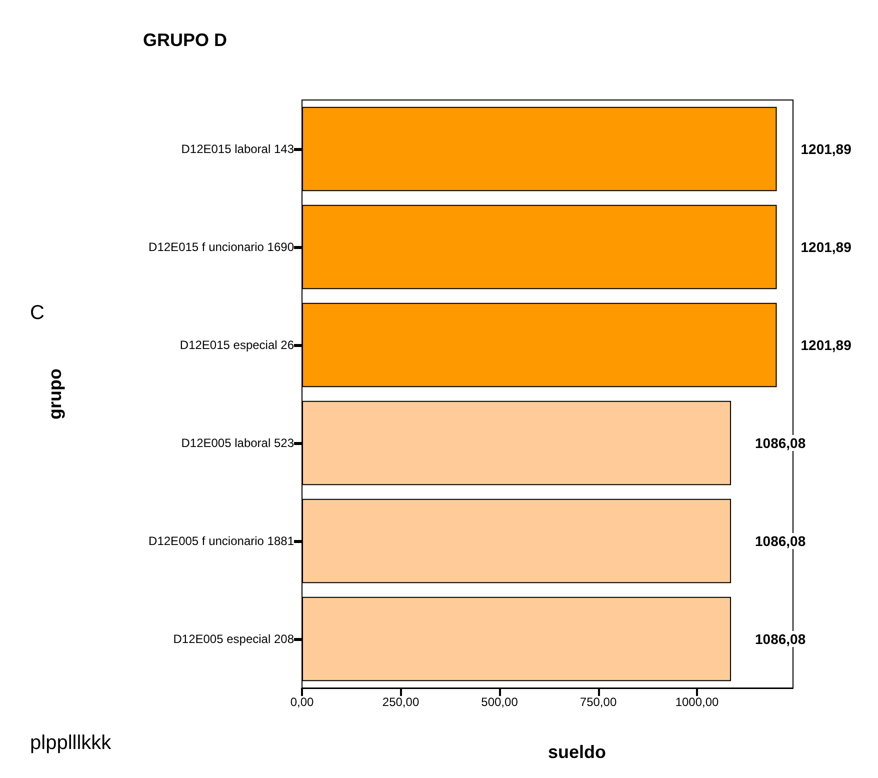  I want to click on y-tick-label: D12E015 laboral 143, so click(237, 149).